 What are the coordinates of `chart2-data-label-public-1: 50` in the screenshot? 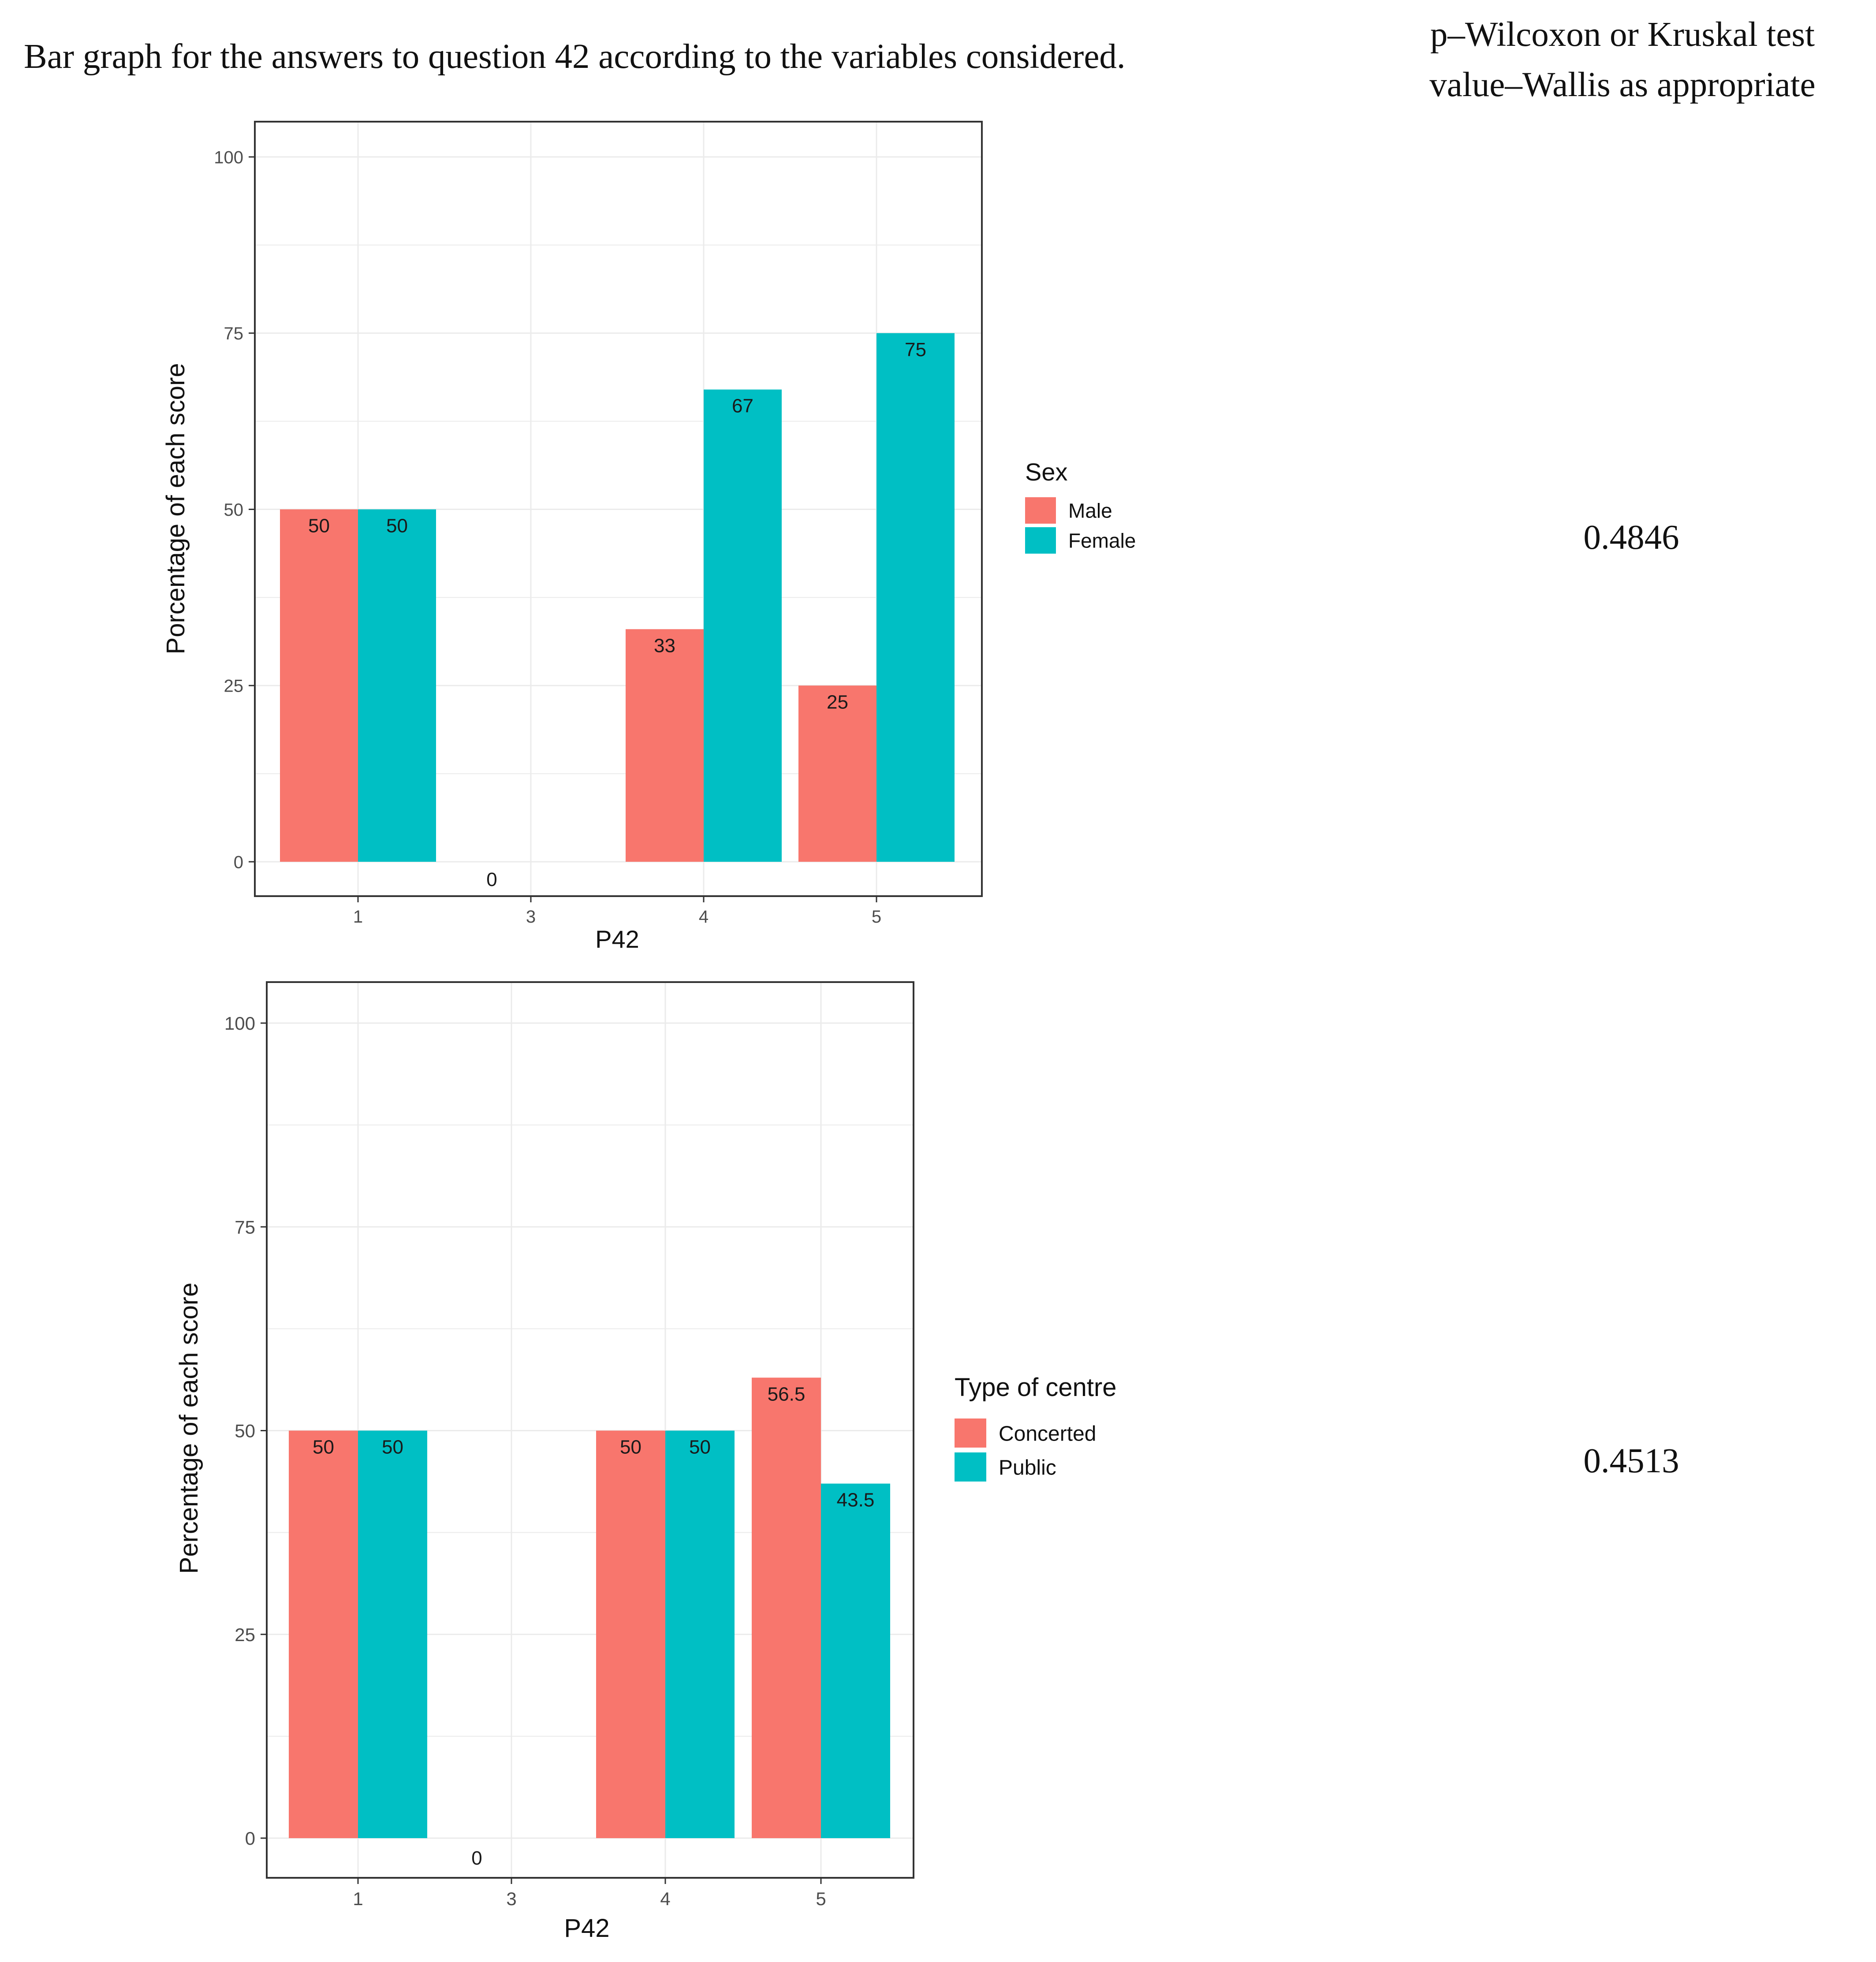 It's located at (392, 1447).